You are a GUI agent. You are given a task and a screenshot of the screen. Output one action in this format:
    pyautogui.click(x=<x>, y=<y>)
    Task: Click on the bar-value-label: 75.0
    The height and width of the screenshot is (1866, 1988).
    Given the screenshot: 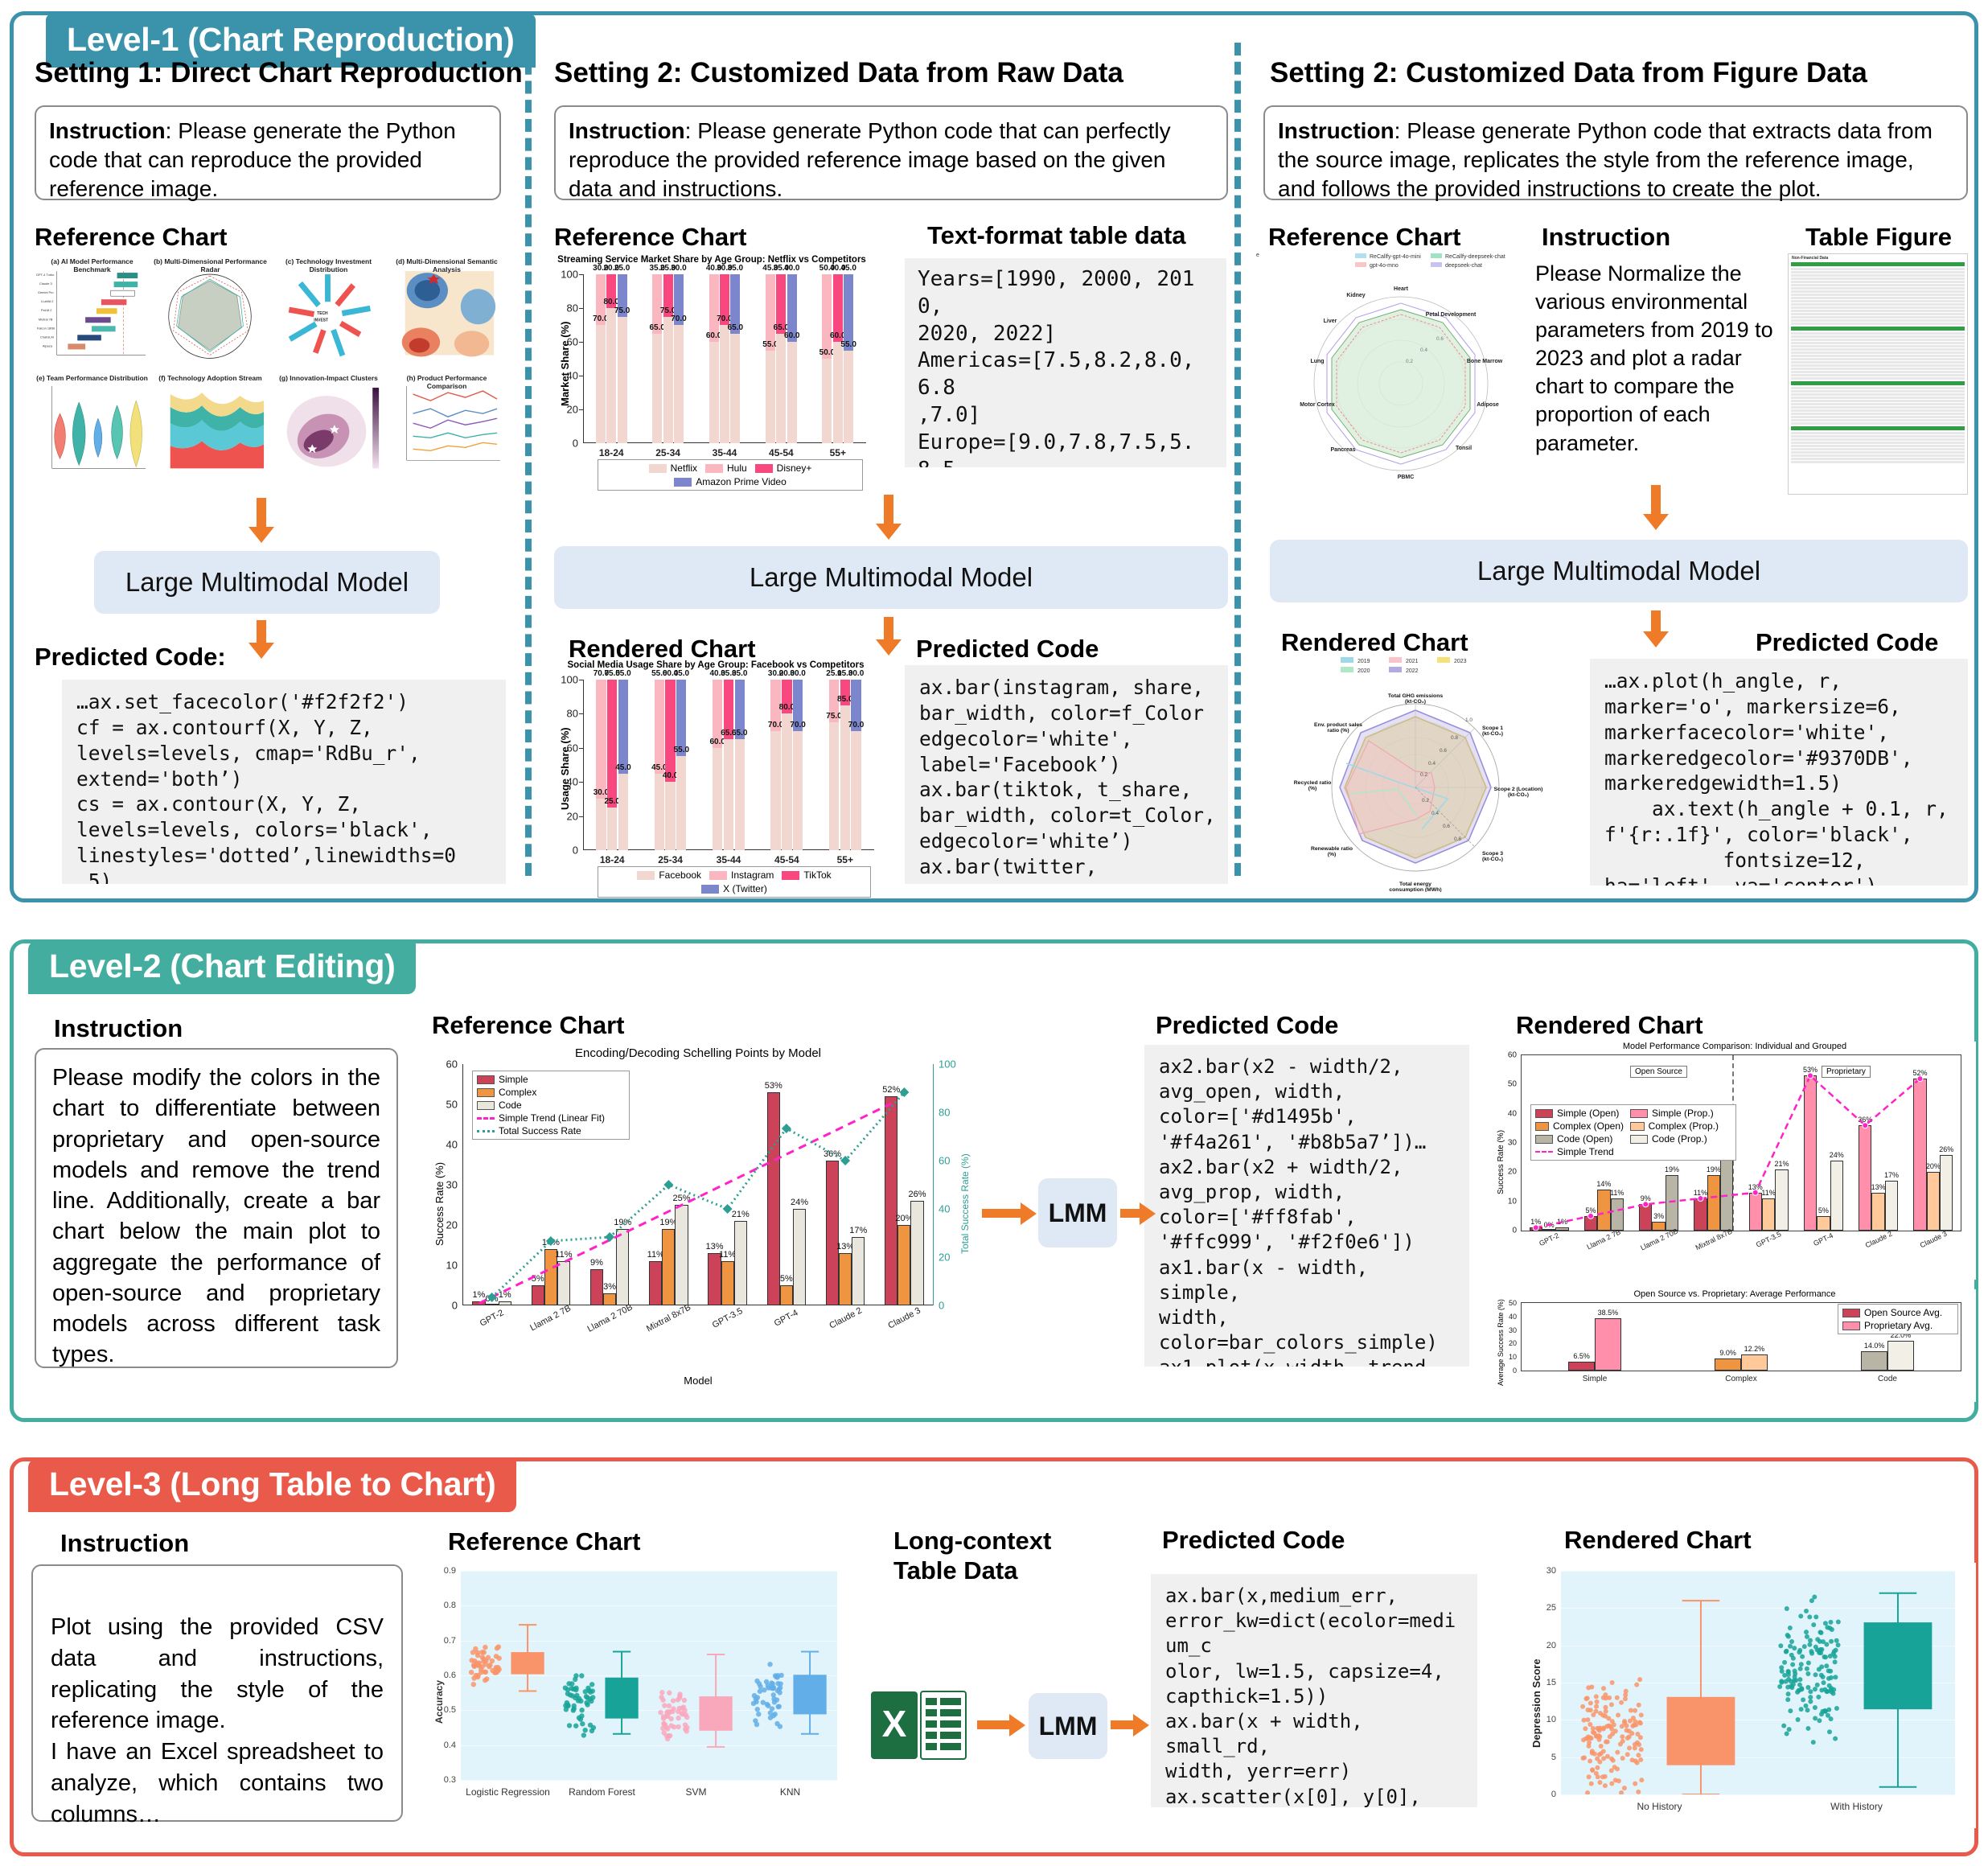 What is the action you would take?
    pyautogui.click(x=667, y=310)
    